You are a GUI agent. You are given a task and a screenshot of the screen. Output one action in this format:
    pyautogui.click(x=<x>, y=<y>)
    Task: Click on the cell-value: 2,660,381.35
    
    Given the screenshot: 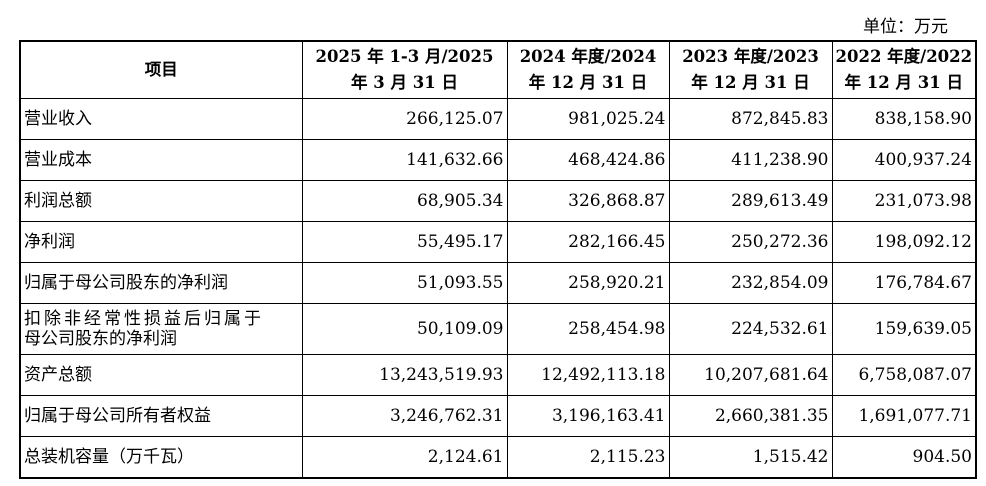 What is the action you would take?
    pyautogui.click(x=750, y=416)
    